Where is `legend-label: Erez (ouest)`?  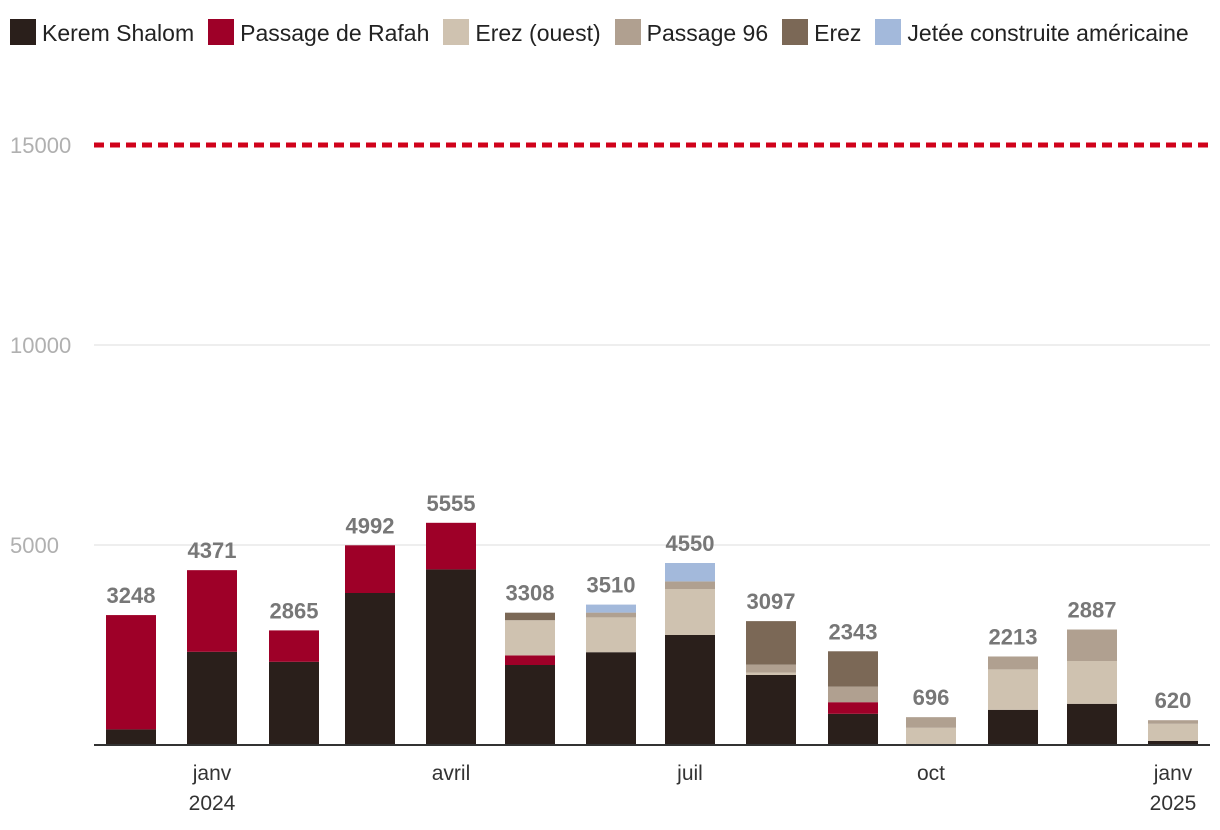
legend-label: Erez (ouest) is located at coordinates (538, 33).